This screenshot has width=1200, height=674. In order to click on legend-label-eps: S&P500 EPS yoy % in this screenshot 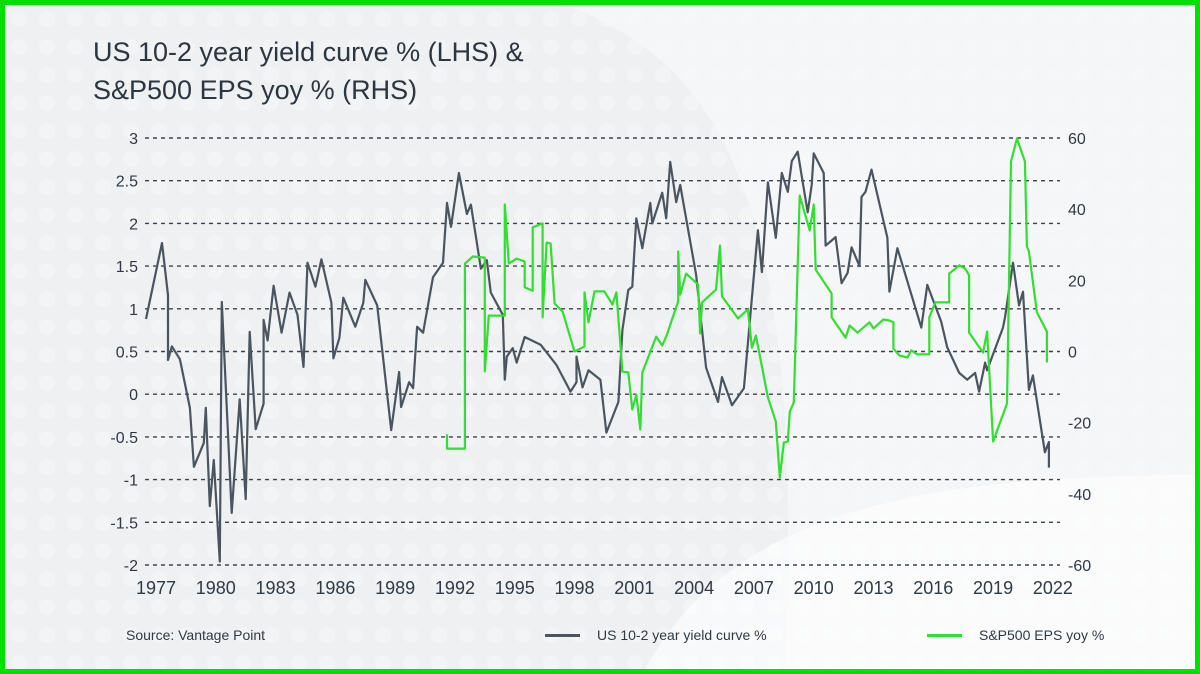, I will do `click(1042, 635)`.